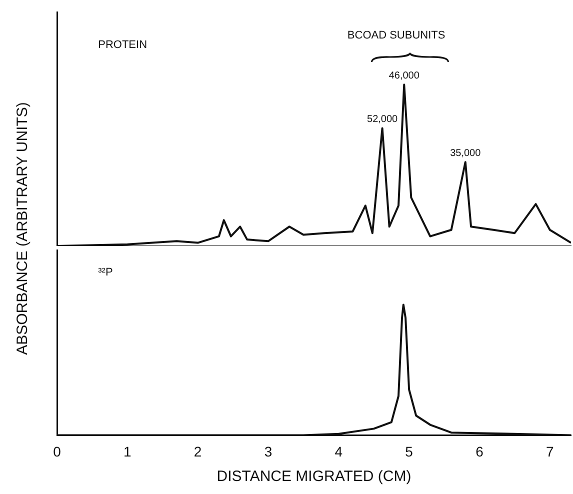 This screenshot has width=573, height=494. I want to click on x-tick-label: 4, so click(338, 451).